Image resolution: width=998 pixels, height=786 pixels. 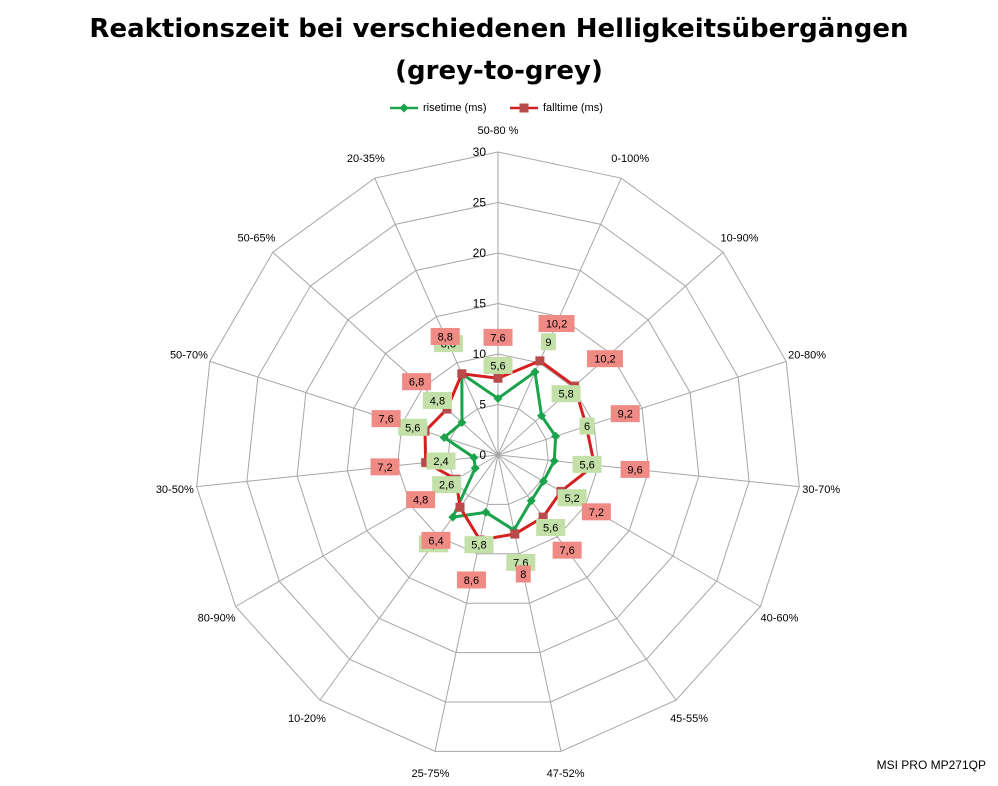 I want to click on series-falltime, so click(x=509, y=450).